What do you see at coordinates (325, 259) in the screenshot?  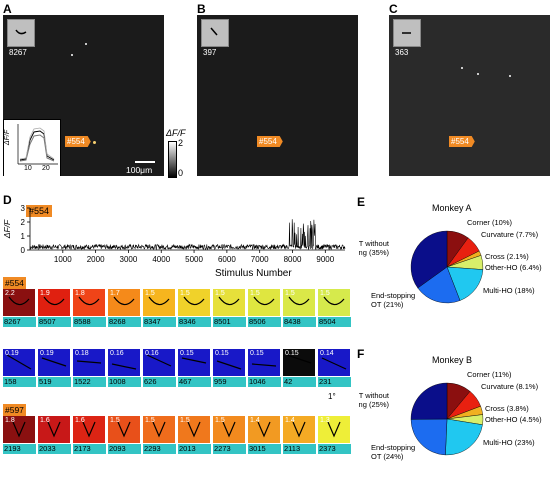 I see `trace-xtick-label: 9000` at bounding box center [325, 259].